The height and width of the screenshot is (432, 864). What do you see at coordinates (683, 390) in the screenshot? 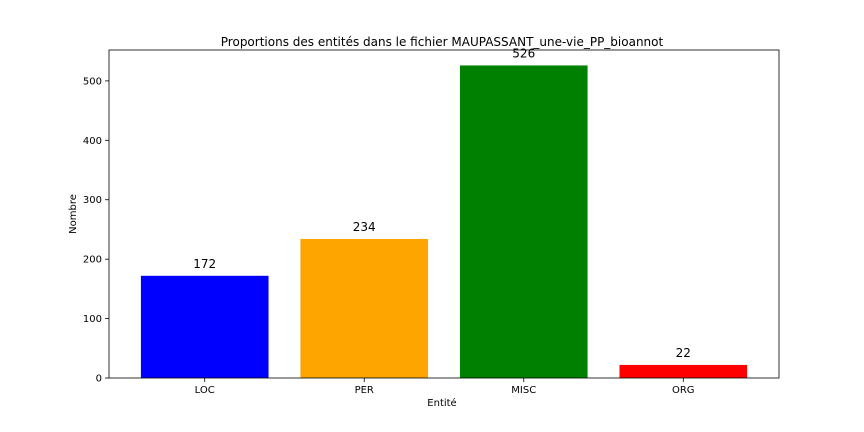
I see `x-tick-label-org: ORG` at bounding box center [683, 390].